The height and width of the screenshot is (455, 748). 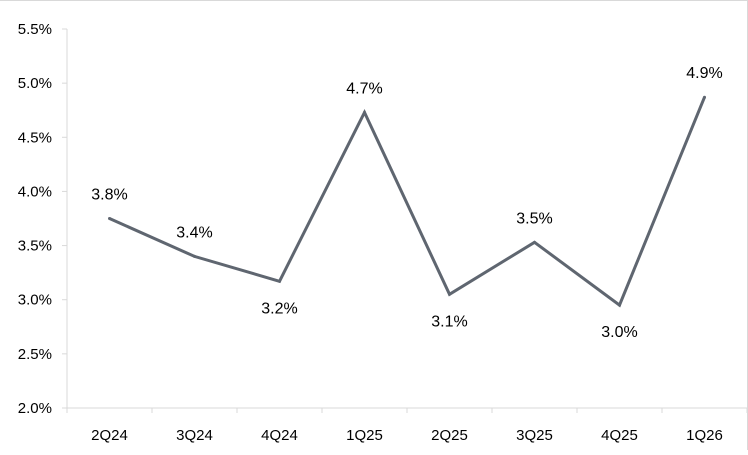 What do you see at coordinates (619, 332) in the screenshot?
I see `data-label: 3.0%` at bounding box center [619, 332].